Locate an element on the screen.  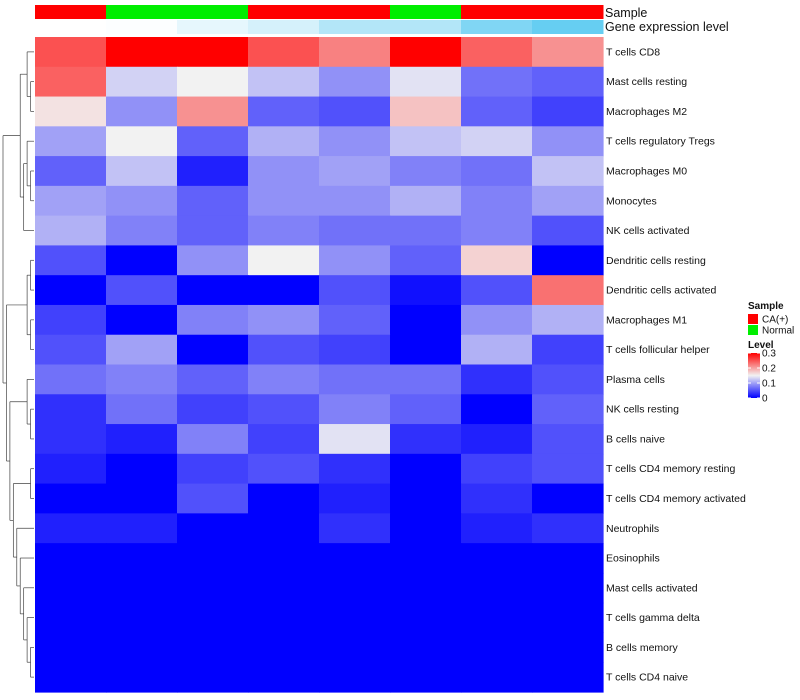
row-label: T cells CD4 memory activated is located at coordinates (676, 499).